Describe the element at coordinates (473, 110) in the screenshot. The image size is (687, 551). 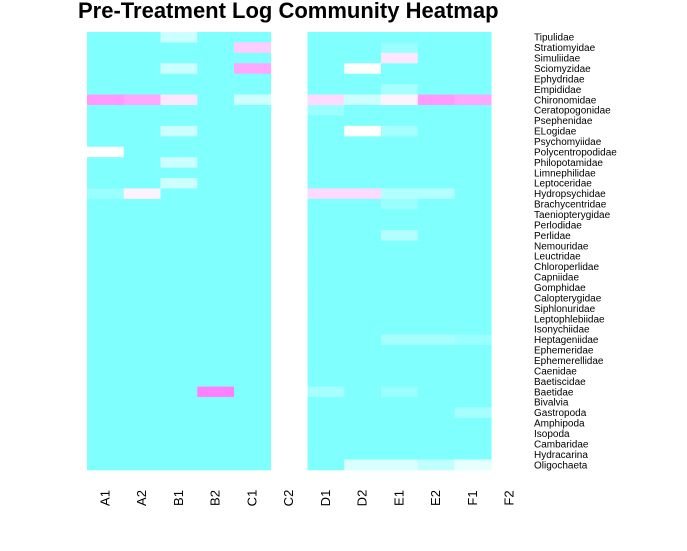
I see `heat-cell-f1-ceratopogonidae` at that location.